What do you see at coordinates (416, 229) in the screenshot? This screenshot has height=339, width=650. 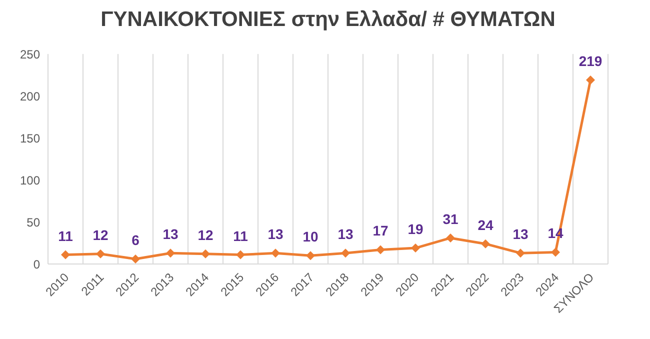 I see `data-label: 19` at bounding box center [416, 229].